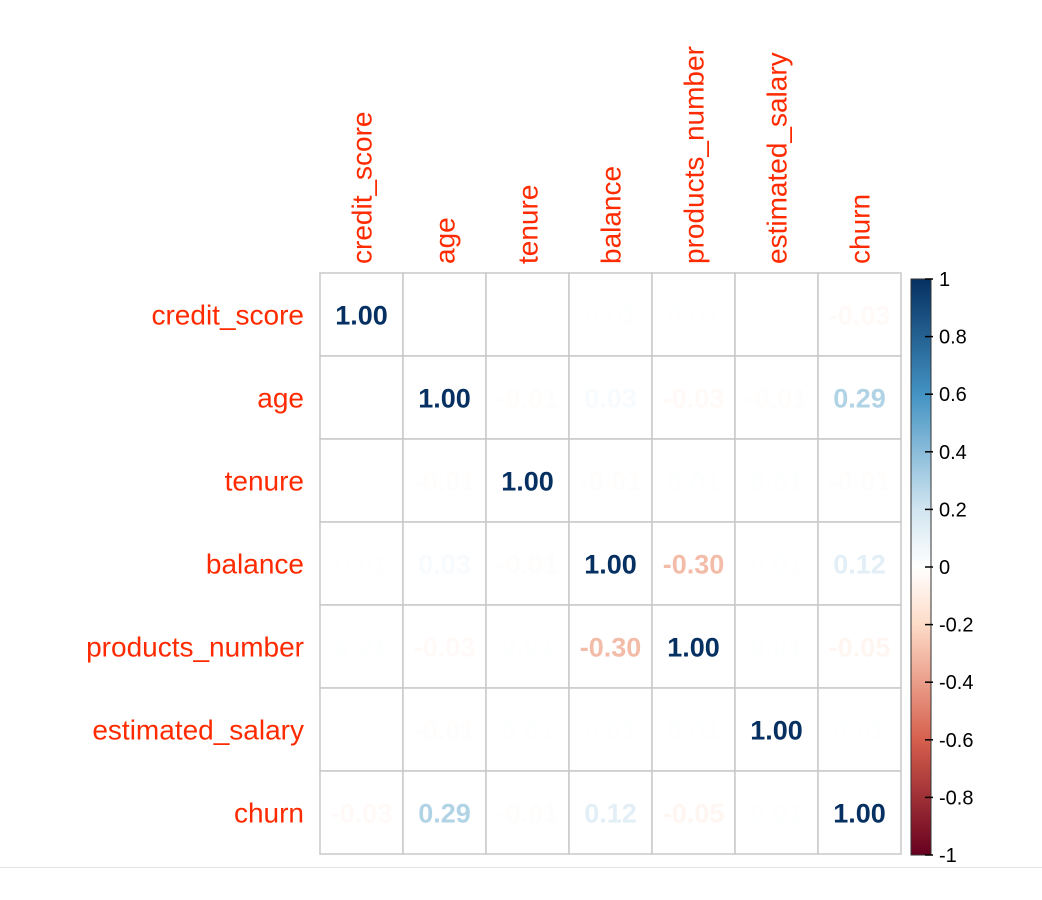 The width and height of the screenshot is (1042, 900). What do you see at coordinates (611, 648) in the screenshot?
I see `cell-value: -0.30` at bounding box center [611, 648].